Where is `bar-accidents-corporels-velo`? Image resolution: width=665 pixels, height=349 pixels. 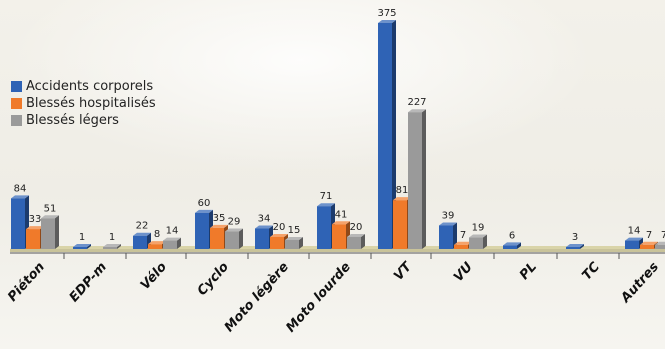
bar-accidents-corporels-velo is located at coordinates (142, 240).